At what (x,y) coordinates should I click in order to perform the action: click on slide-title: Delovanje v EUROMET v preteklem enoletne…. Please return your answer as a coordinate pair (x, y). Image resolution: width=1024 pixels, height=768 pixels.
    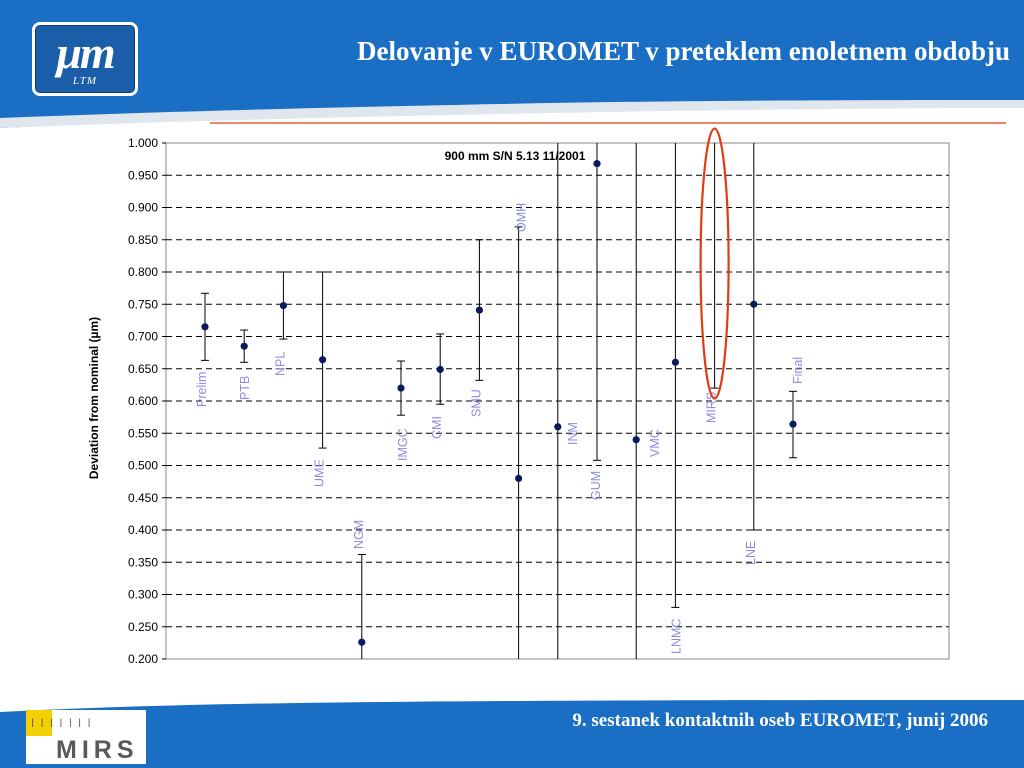
    Looking at the image, I should click on (683, 51).